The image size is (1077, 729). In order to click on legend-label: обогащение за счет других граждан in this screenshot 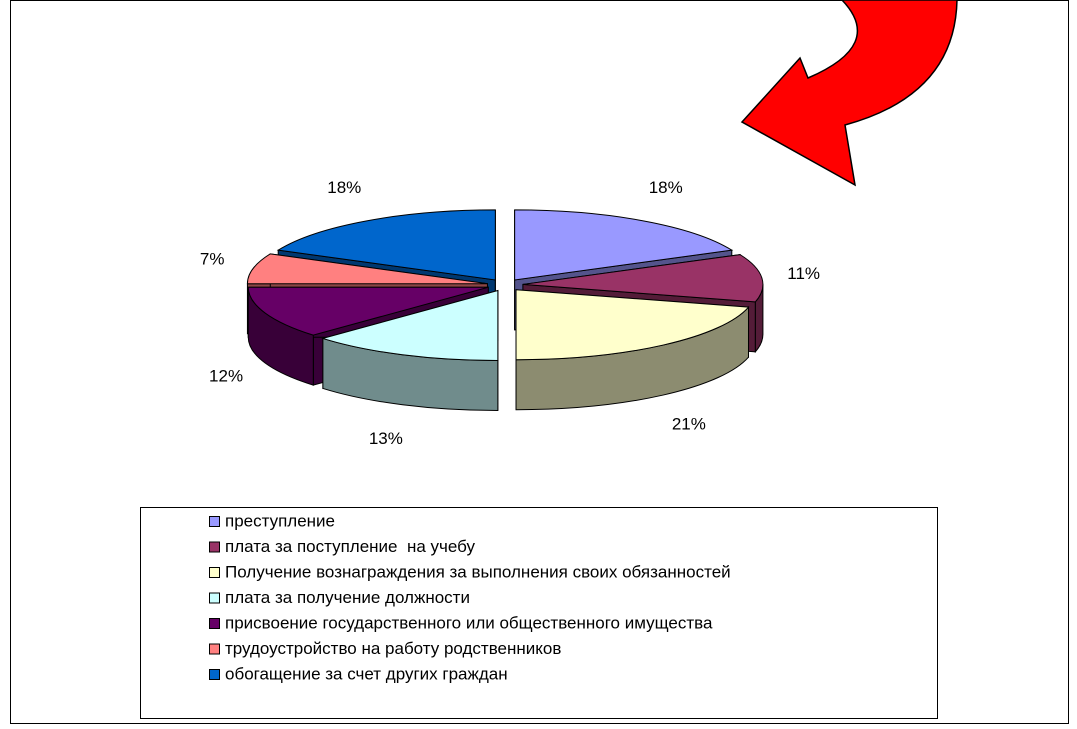, I will do `click(366, 673)`.